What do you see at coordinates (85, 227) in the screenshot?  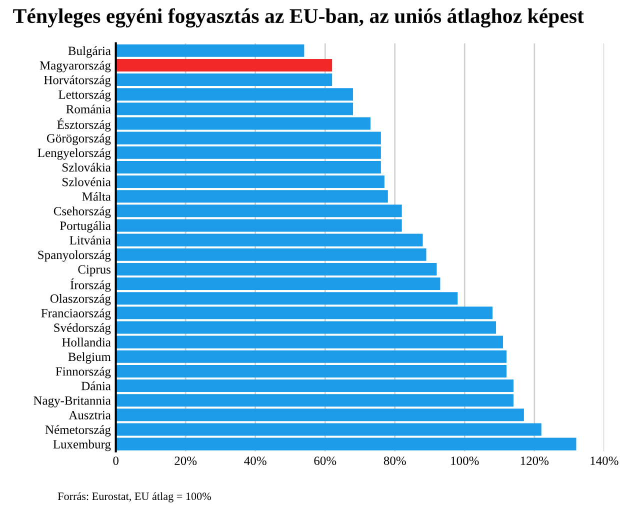 I see `y-tick-label: Portugália` at bounding box center [85, 227].